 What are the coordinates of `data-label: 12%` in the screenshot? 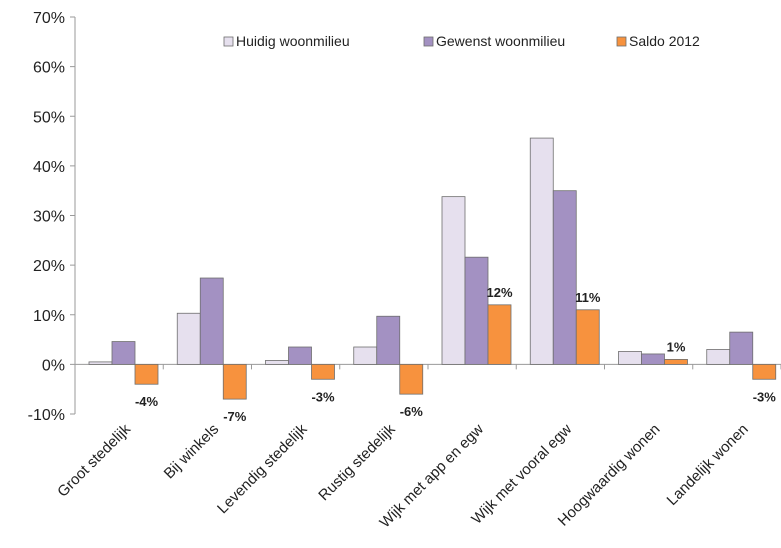 It's located at (499, 292).